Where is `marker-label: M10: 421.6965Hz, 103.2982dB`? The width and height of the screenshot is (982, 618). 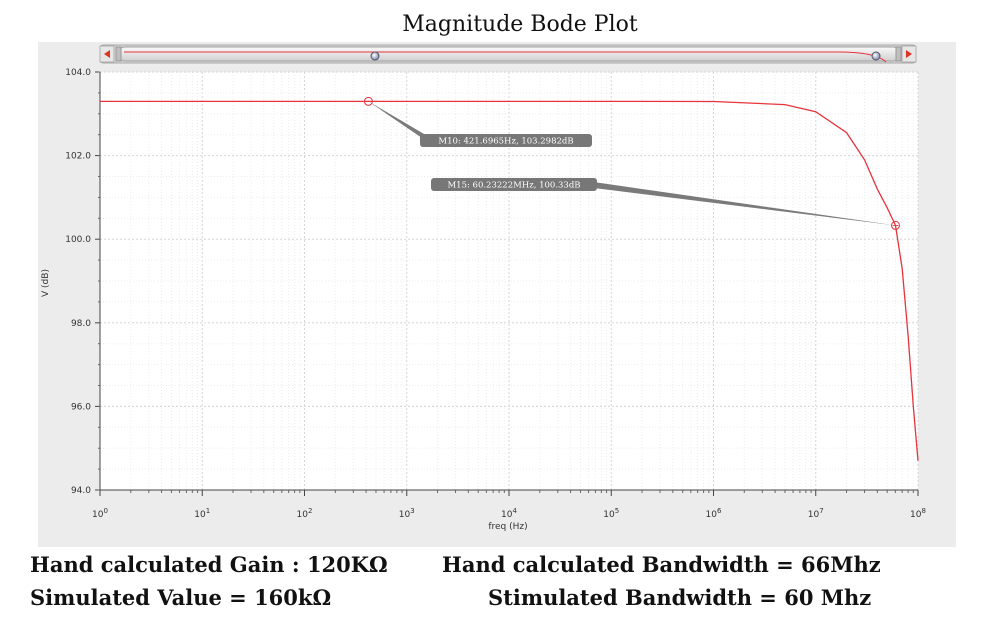 marker-label: M10: 421.6965Hz, 103.2982dB is located at coordinates (505, 142).